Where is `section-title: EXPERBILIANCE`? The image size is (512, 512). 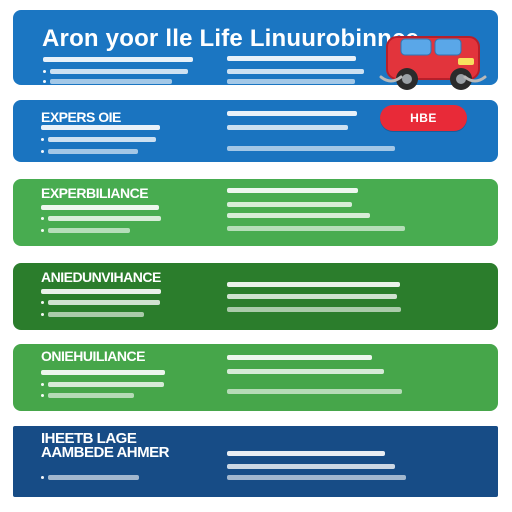
section-title: EXPERBILIANCE is located at coordinates (95, 193).